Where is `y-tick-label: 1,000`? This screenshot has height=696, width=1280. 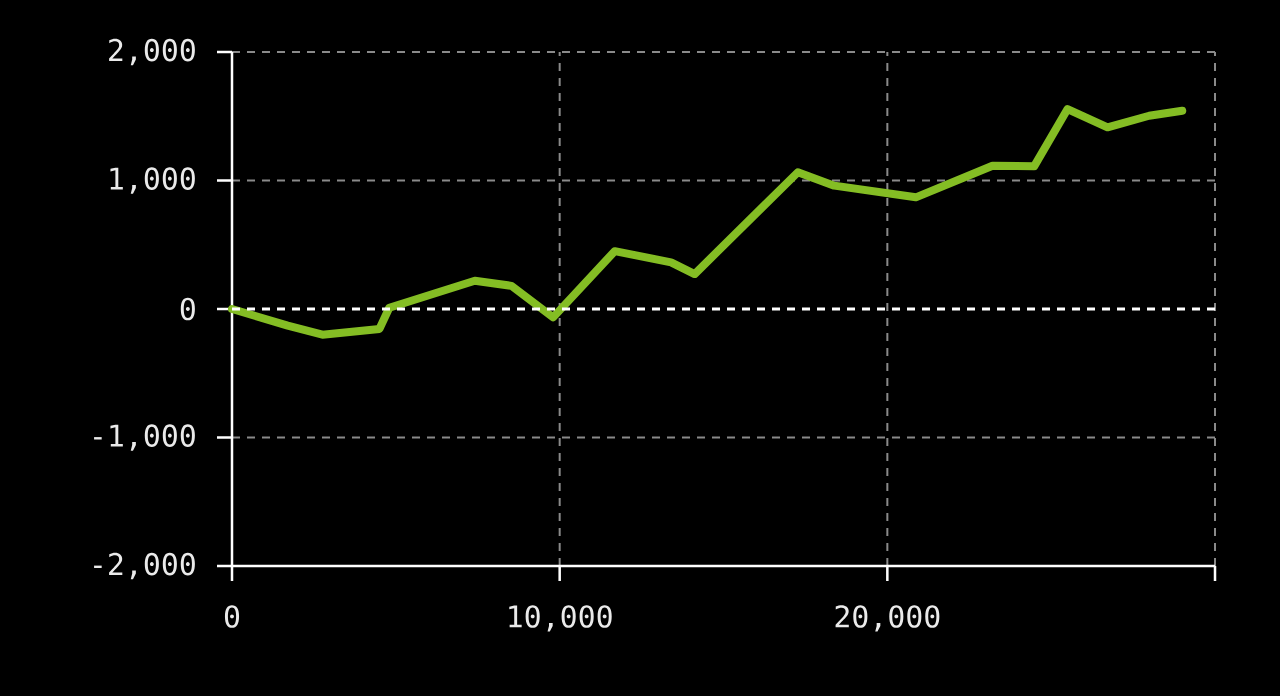
y-tick-label: 1,000 is located at coordinates (152, 180).